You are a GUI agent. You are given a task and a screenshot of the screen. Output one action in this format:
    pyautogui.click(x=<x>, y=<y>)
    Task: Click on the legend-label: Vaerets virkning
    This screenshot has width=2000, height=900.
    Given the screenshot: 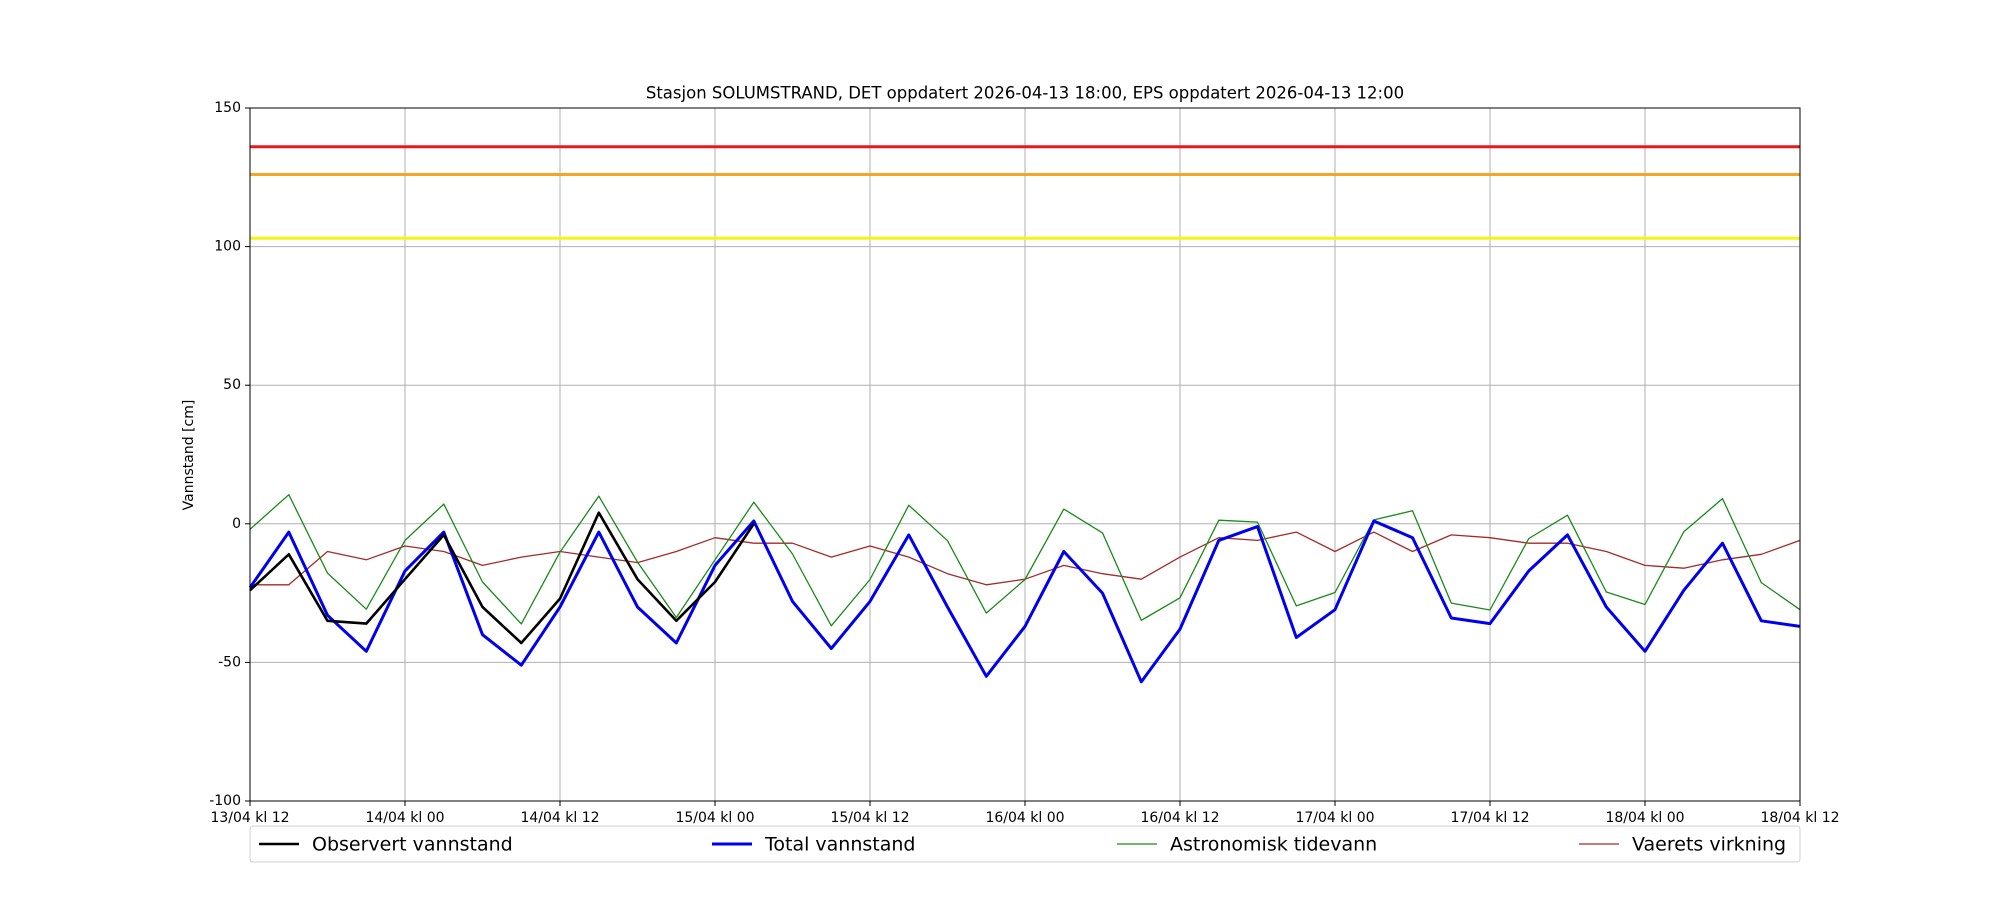 What is the action you would take?
    pyautogui.click(x=1709, y=845)
    